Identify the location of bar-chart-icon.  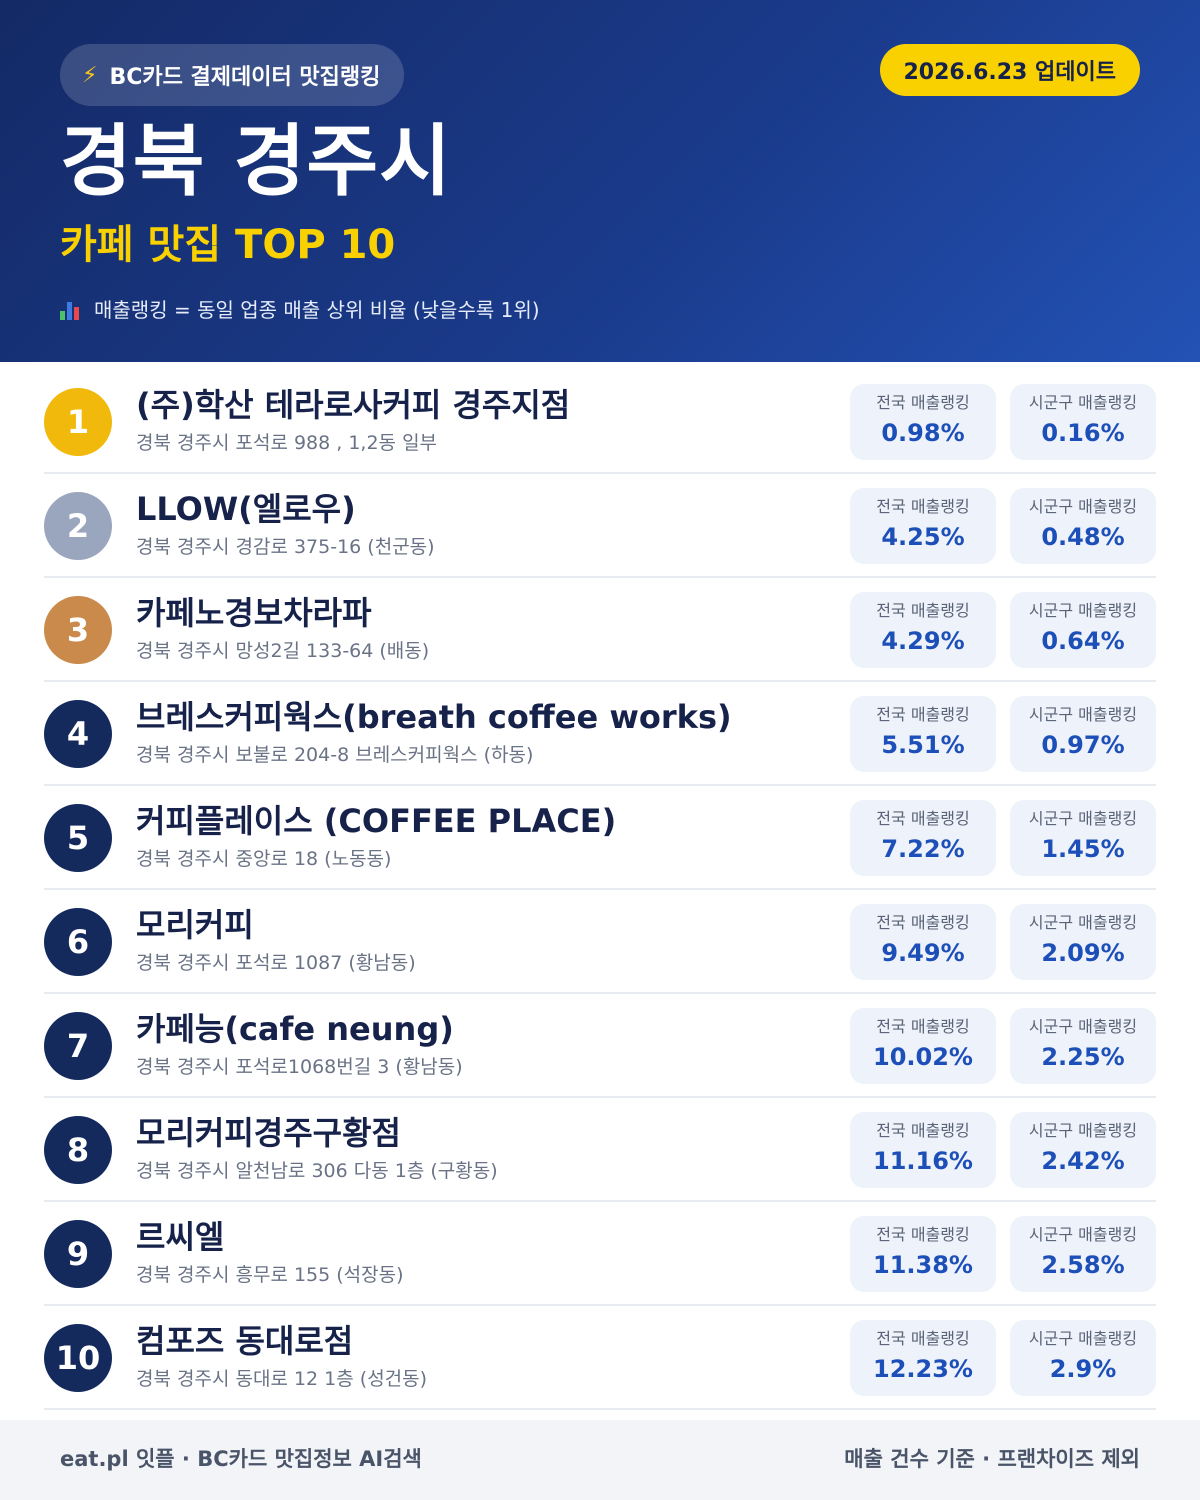
(71, 310).